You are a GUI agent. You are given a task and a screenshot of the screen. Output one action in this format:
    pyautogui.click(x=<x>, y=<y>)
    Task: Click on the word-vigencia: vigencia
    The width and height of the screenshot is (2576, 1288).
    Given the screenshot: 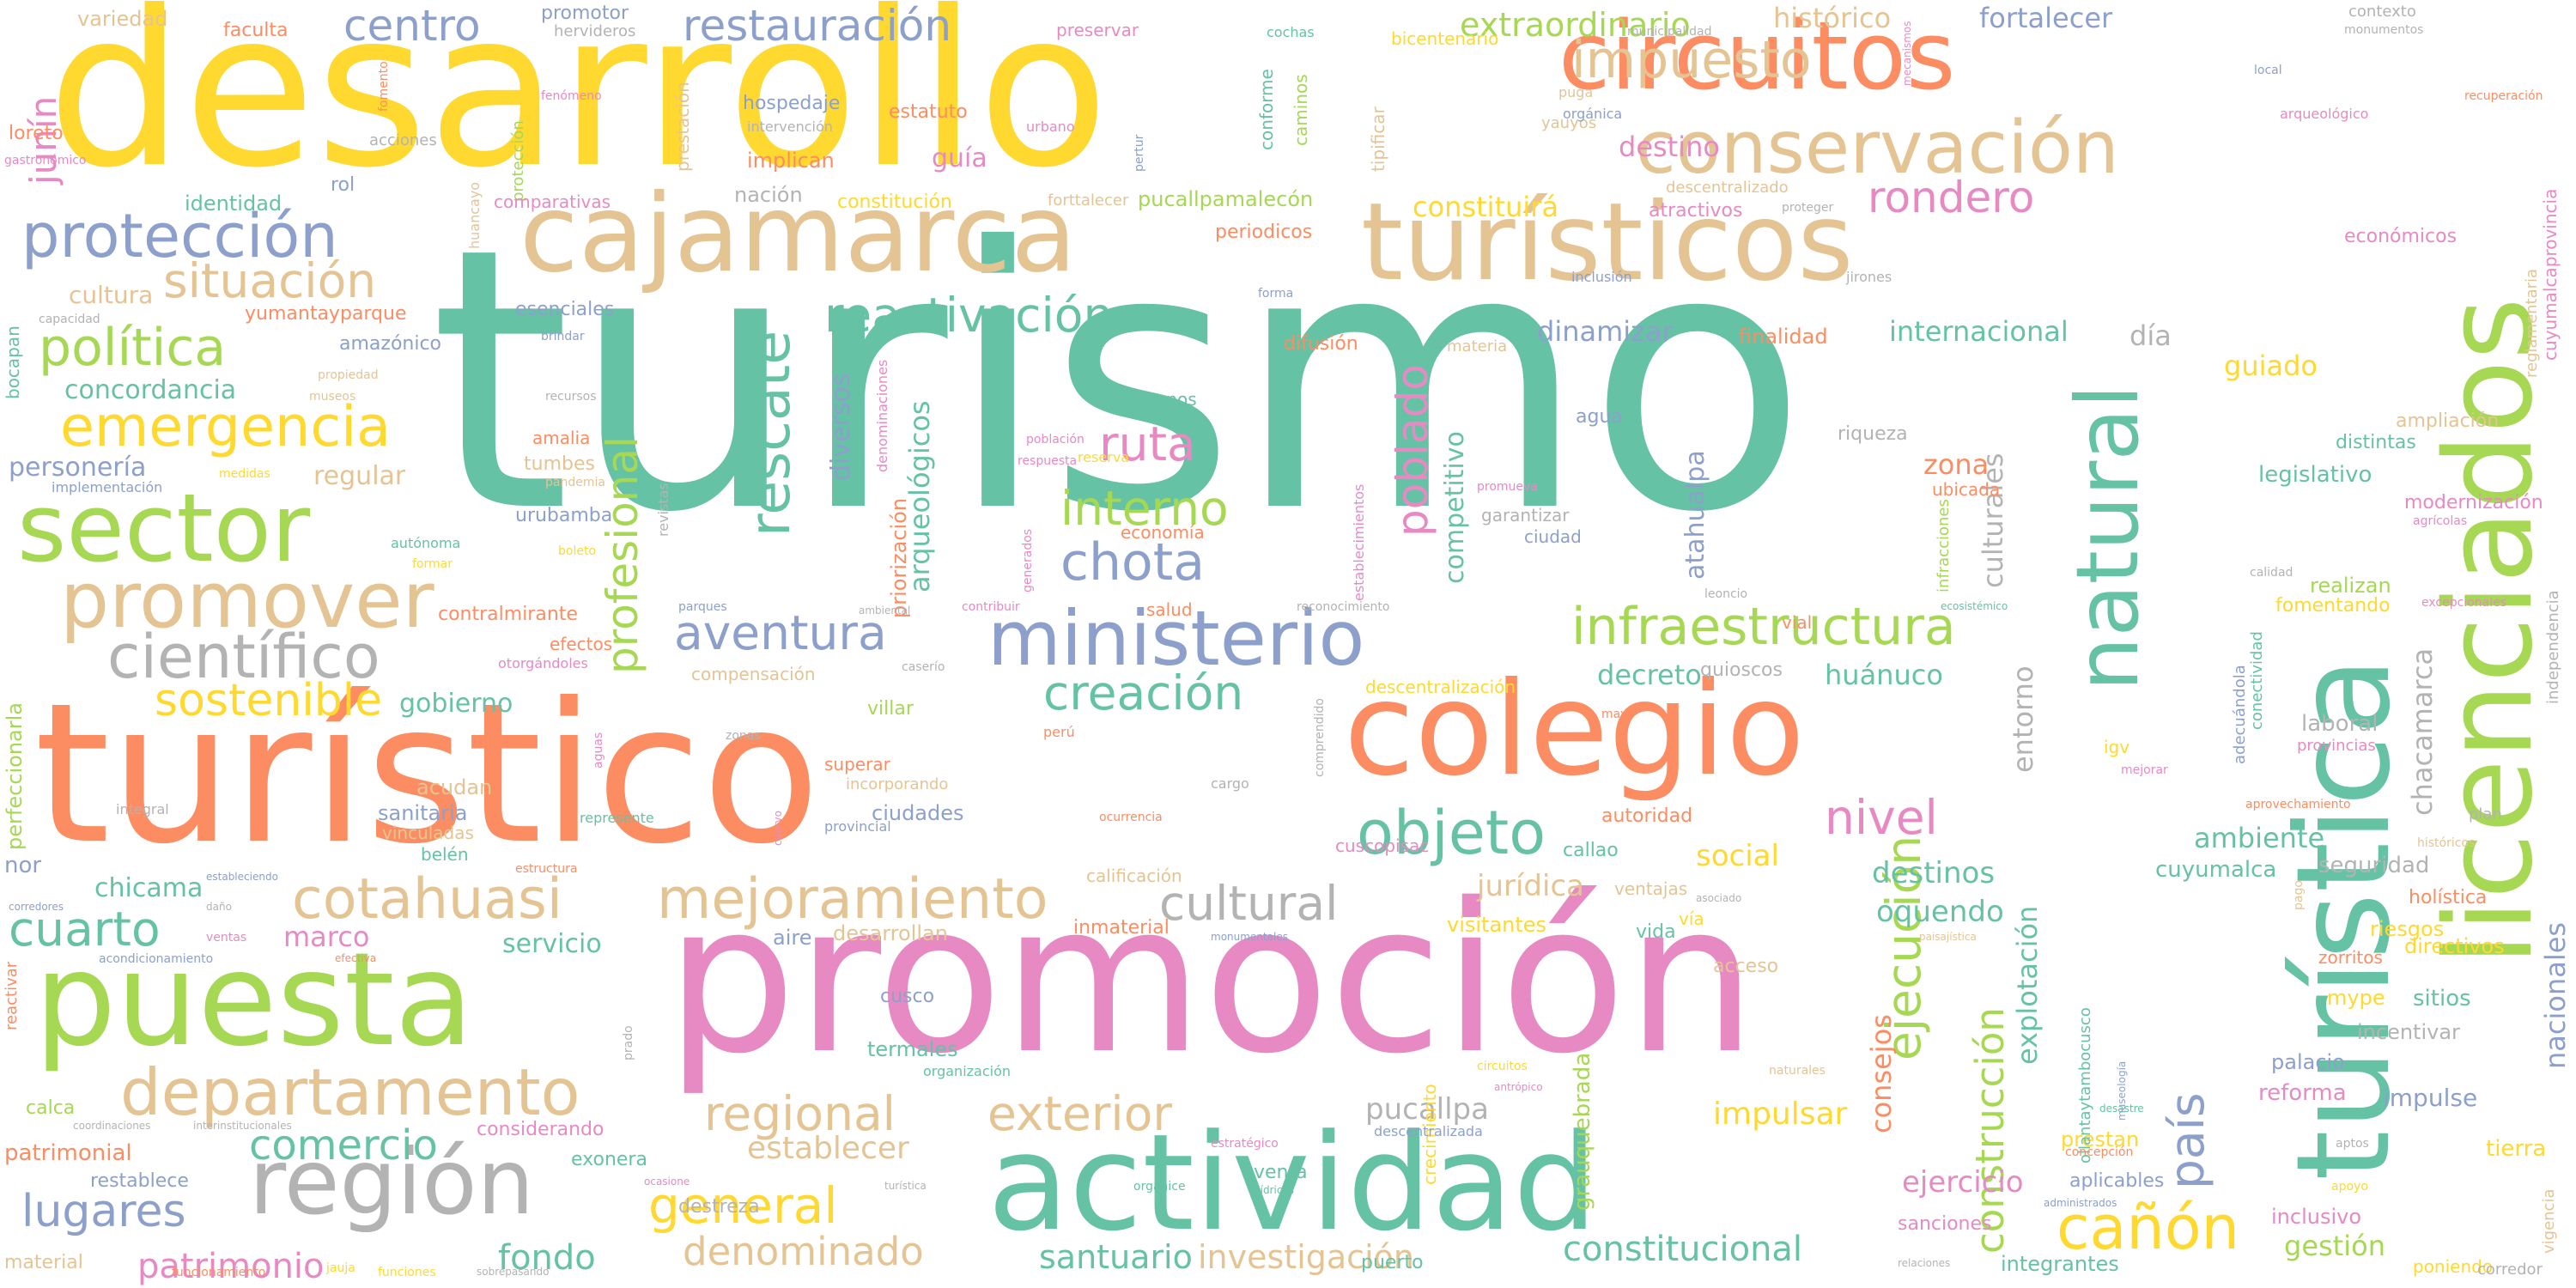 What is the action you would take?
    pyautogui.click(x=2549, y=1221)
    